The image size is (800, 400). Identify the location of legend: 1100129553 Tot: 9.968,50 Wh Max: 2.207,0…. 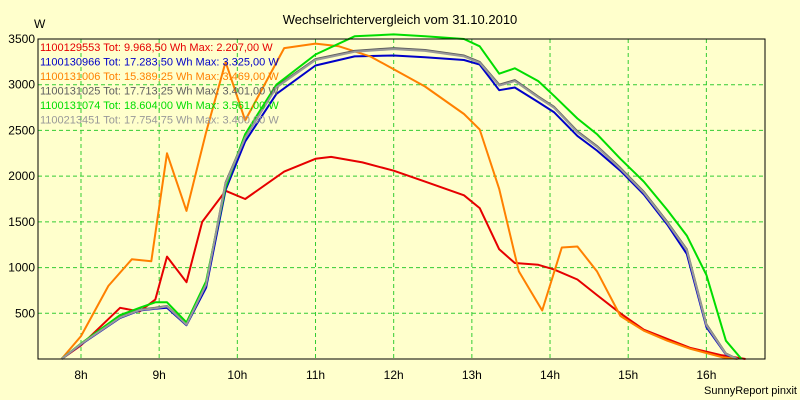
(159, 84).